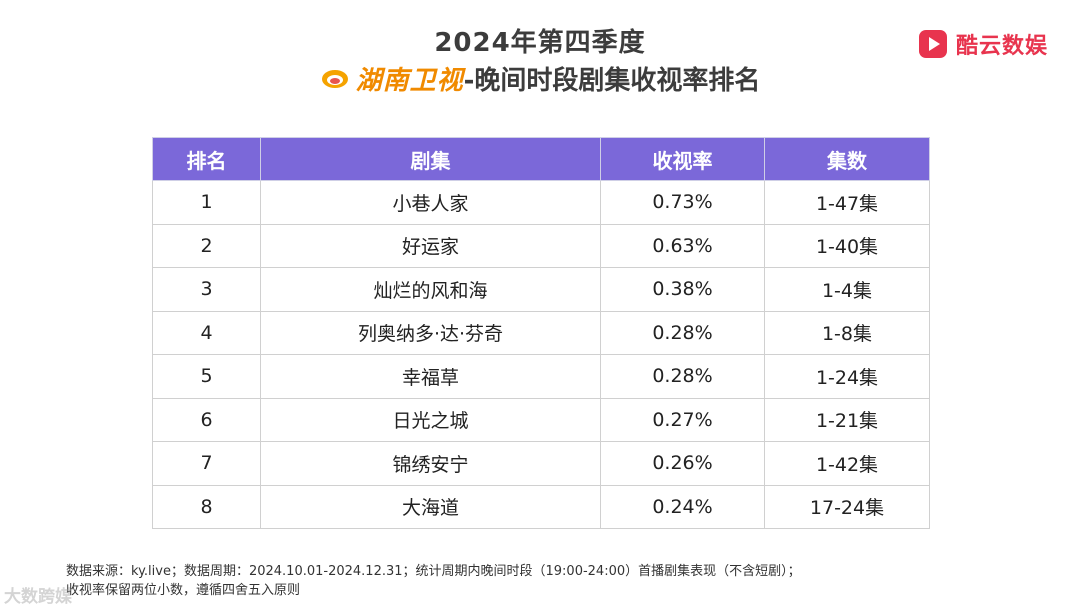 This screenshot has height=616, width=1080. I want to click on rank-cell: 5, so click(206, 376).